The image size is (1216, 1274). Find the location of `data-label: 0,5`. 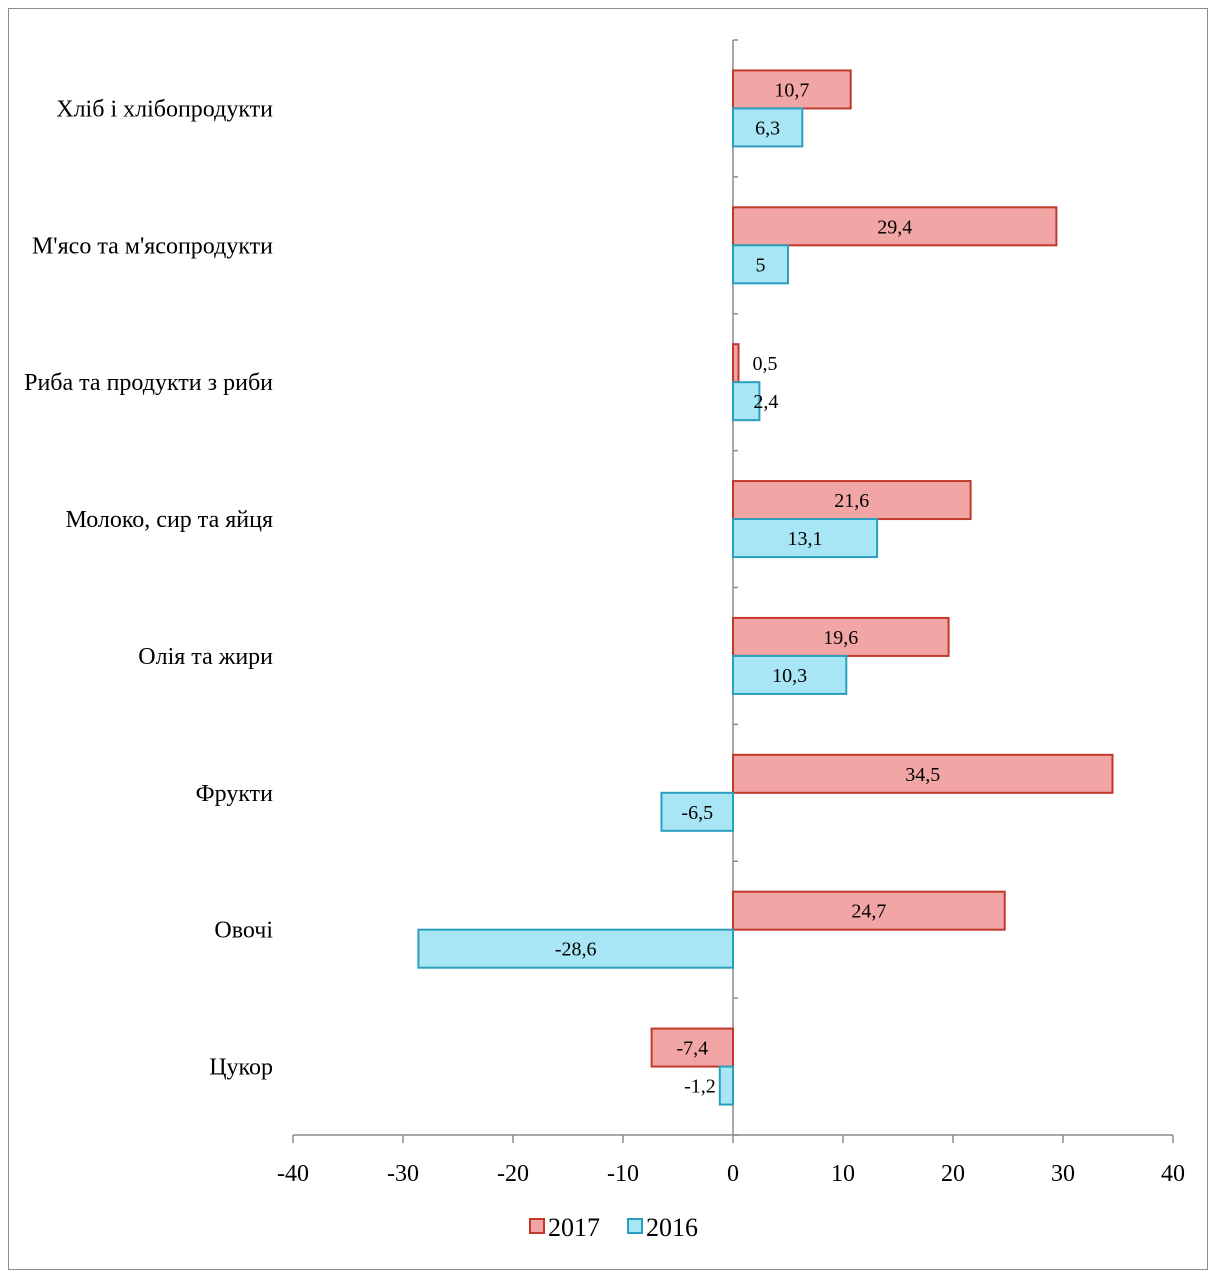

data-label: 0,5 is located at coordinates (765, 364).